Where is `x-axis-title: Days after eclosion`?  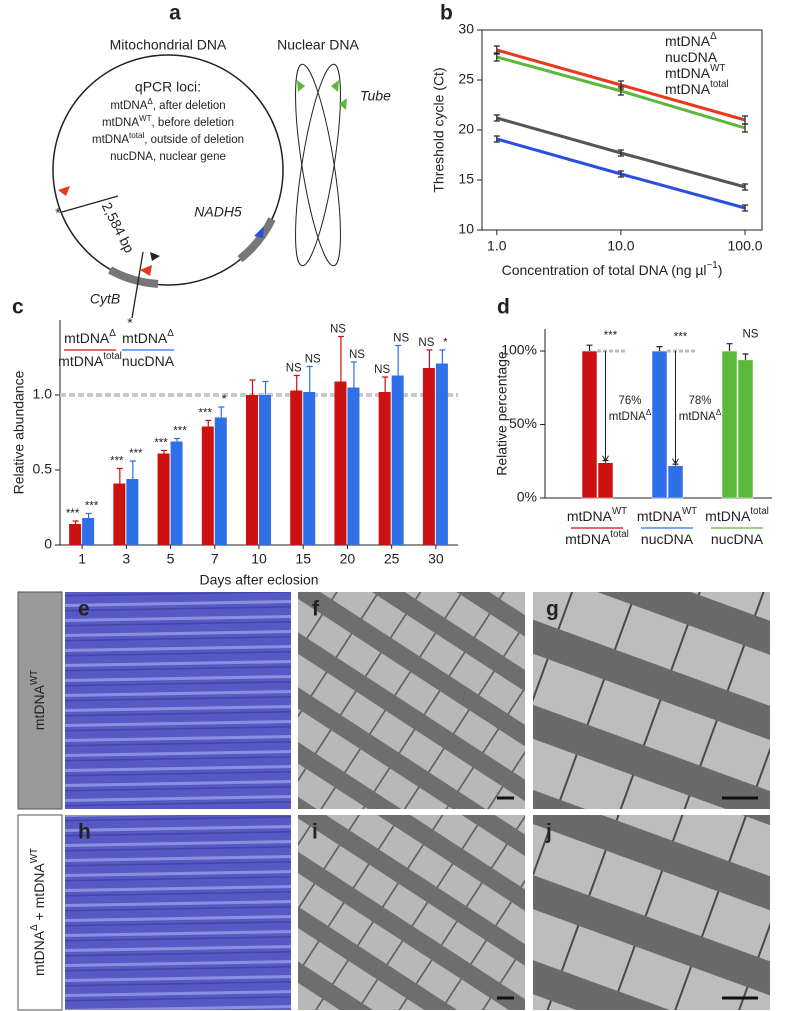
x-axis-title: Days after eclosion is located at coordinates (258, 580).